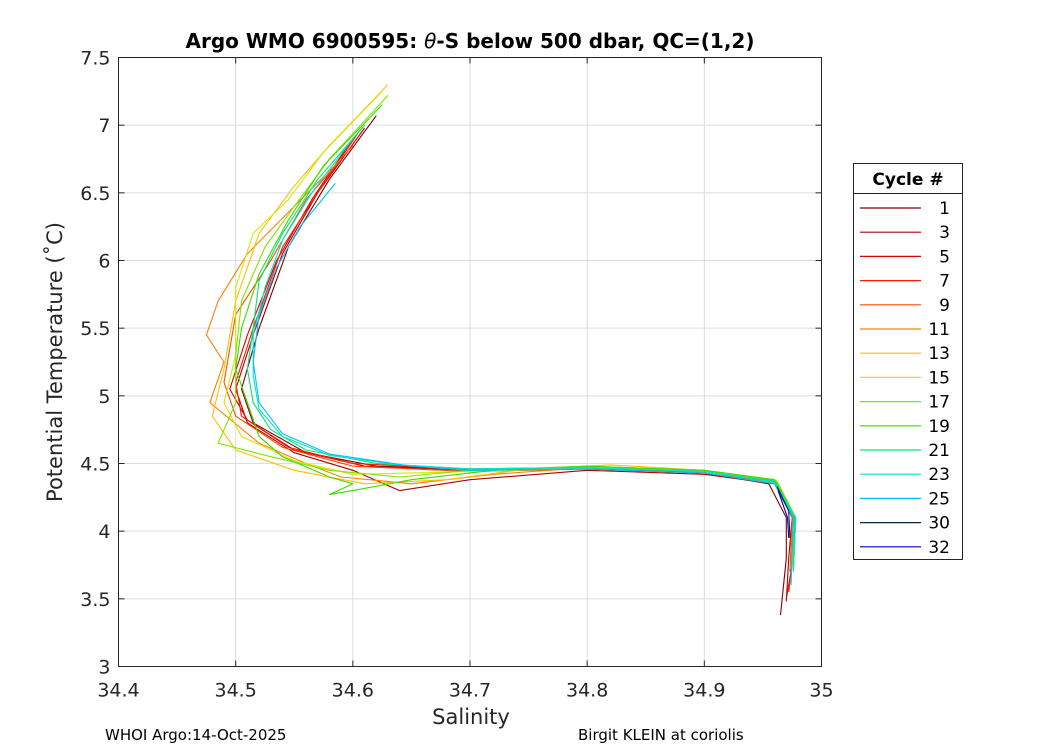  What do you see at coordinates (587, 691) in the screenshot?
I see `x-tick-label: 34.8` at bounding box center [587, 691].